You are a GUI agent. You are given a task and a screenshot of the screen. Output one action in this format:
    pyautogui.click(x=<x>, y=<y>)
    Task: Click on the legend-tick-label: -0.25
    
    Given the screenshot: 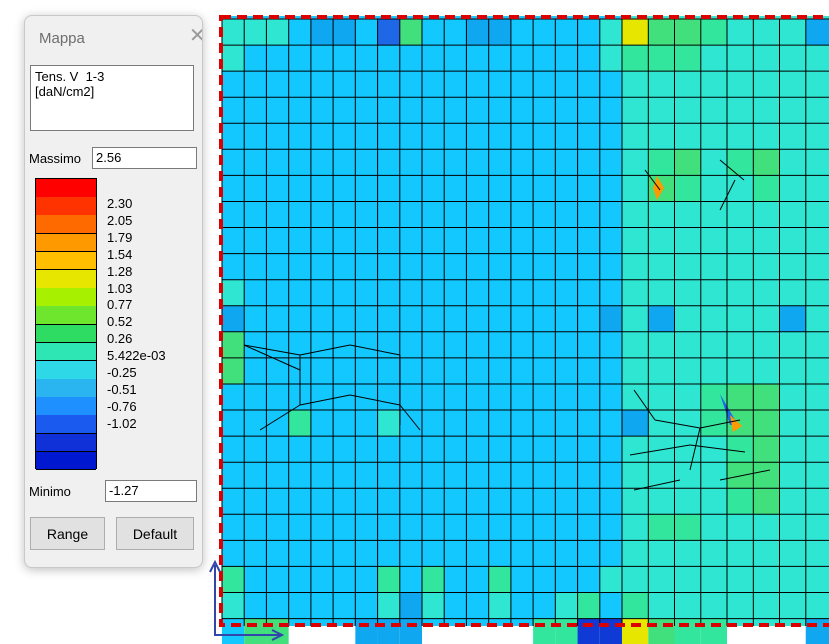 What is the action you would take?
    pyautogui.click(x=122, y=372)
    